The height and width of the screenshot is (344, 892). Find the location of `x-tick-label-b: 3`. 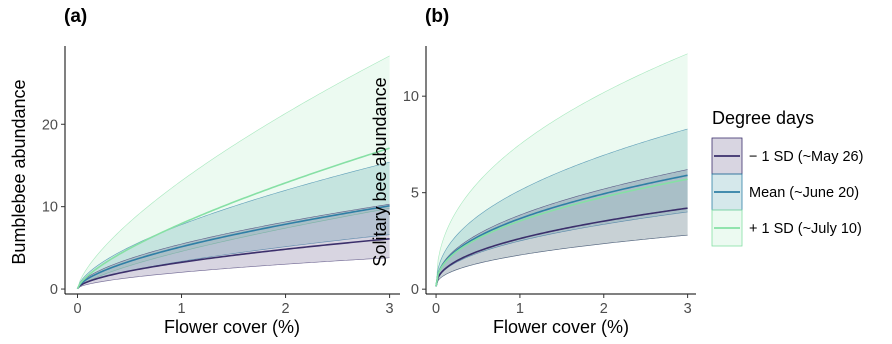

x-tick-label-b: 3 is located at coordinates (688, 309).